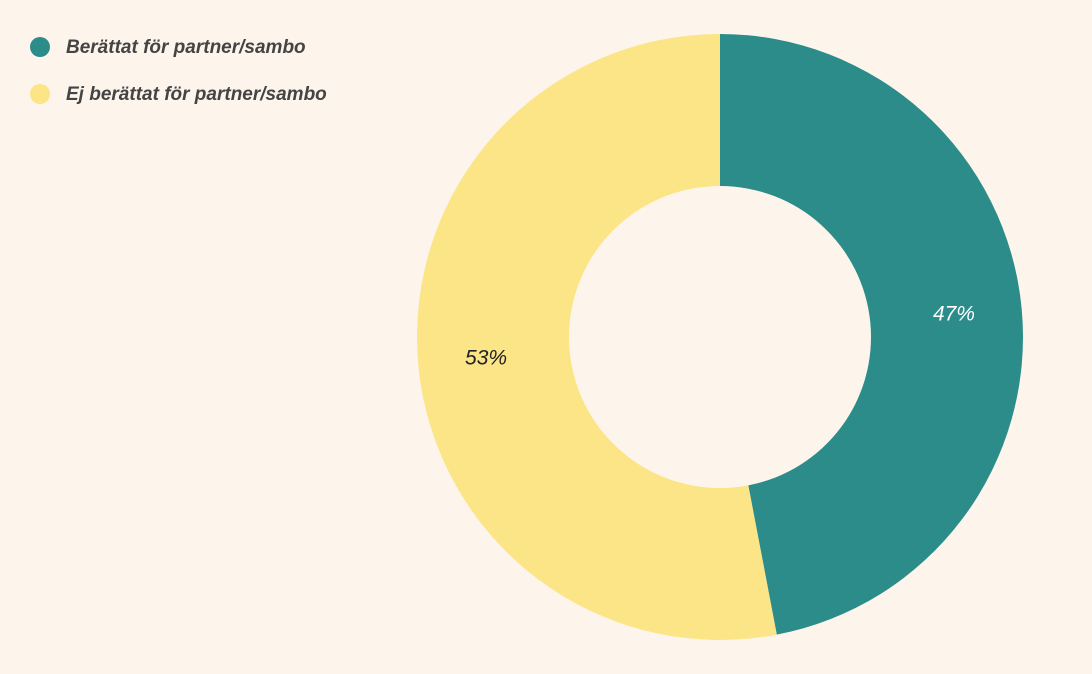 The height and width of the screenshot is (674, 1092). What do you see at coordinates (196, 94) in the screenshot?
I see `legend-label: Ej berättat för partner/sambo` at bounding box center [196, 94].